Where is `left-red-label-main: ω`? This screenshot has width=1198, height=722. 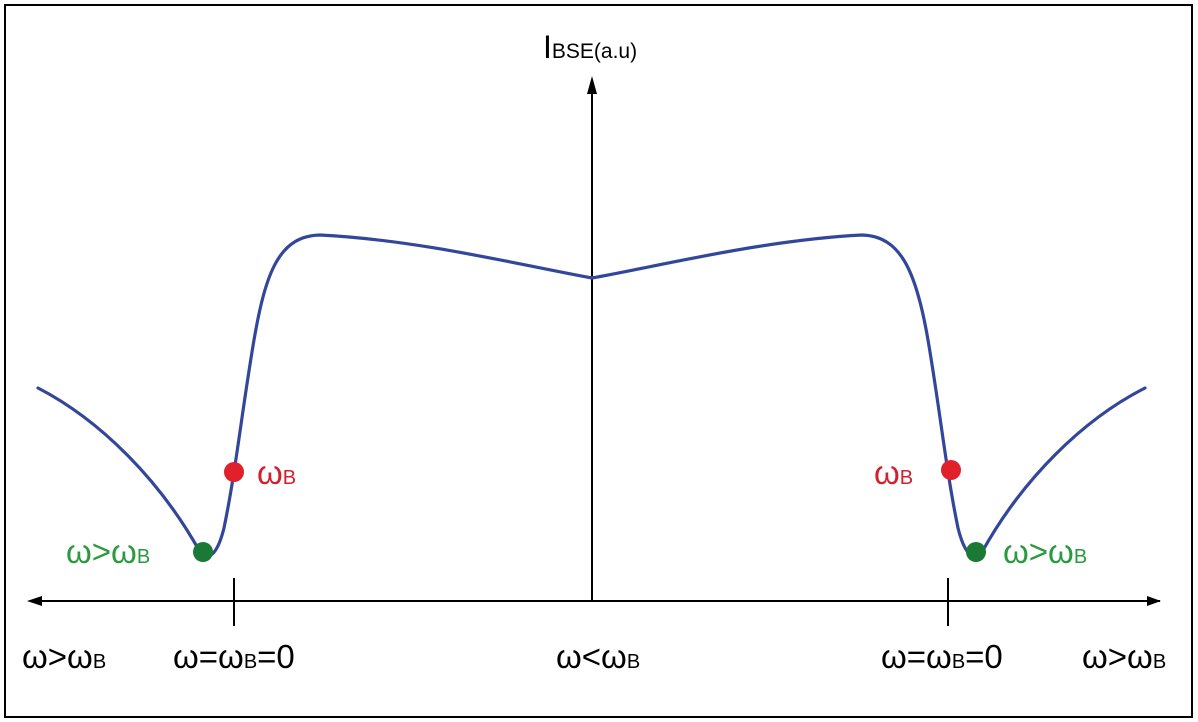
left-red-label-main: ω is located at coordinates (270, 472).